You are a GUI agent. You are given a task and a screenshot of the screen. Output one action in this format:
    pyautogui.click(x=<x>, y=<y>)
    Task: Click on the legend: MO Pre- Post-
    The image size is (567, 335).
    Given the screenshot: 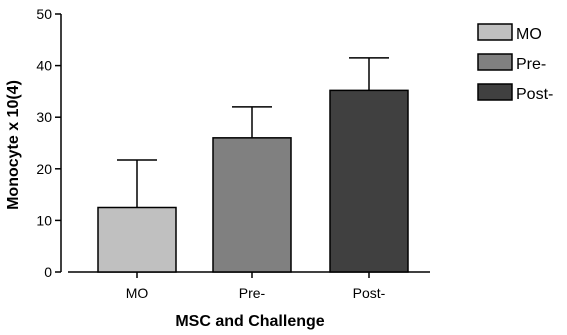 What is the action you would take?
    pyautogui.click(x=515, y=63)
    